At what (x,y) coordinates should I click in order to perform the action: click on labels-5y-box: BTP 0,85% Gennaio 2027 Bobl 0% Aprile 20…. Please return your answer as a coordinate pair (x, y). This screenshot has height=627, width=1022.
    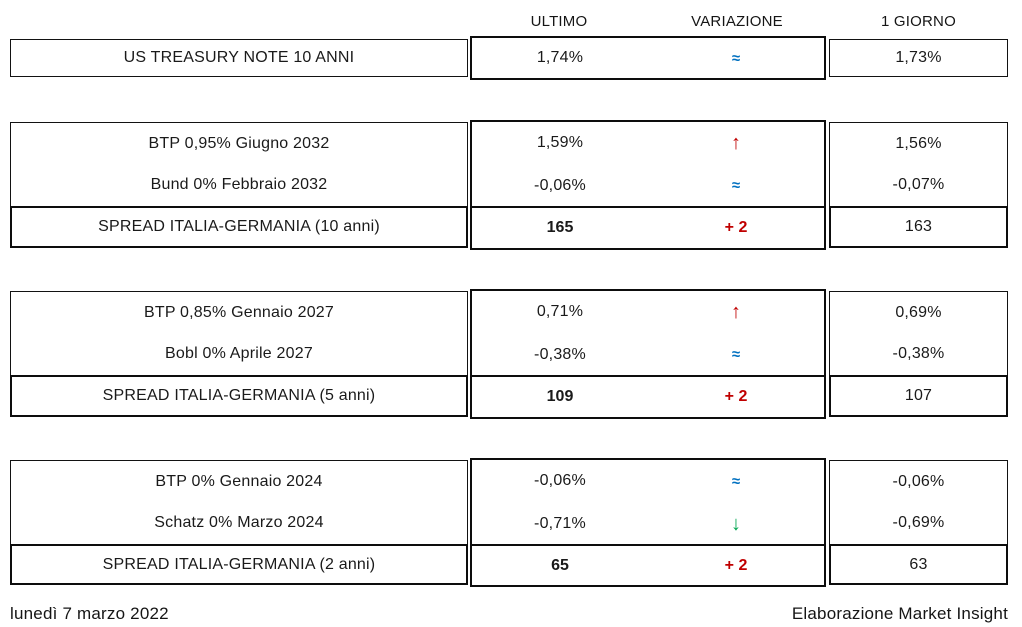
    Looking at the image, I should click on (239, 333).